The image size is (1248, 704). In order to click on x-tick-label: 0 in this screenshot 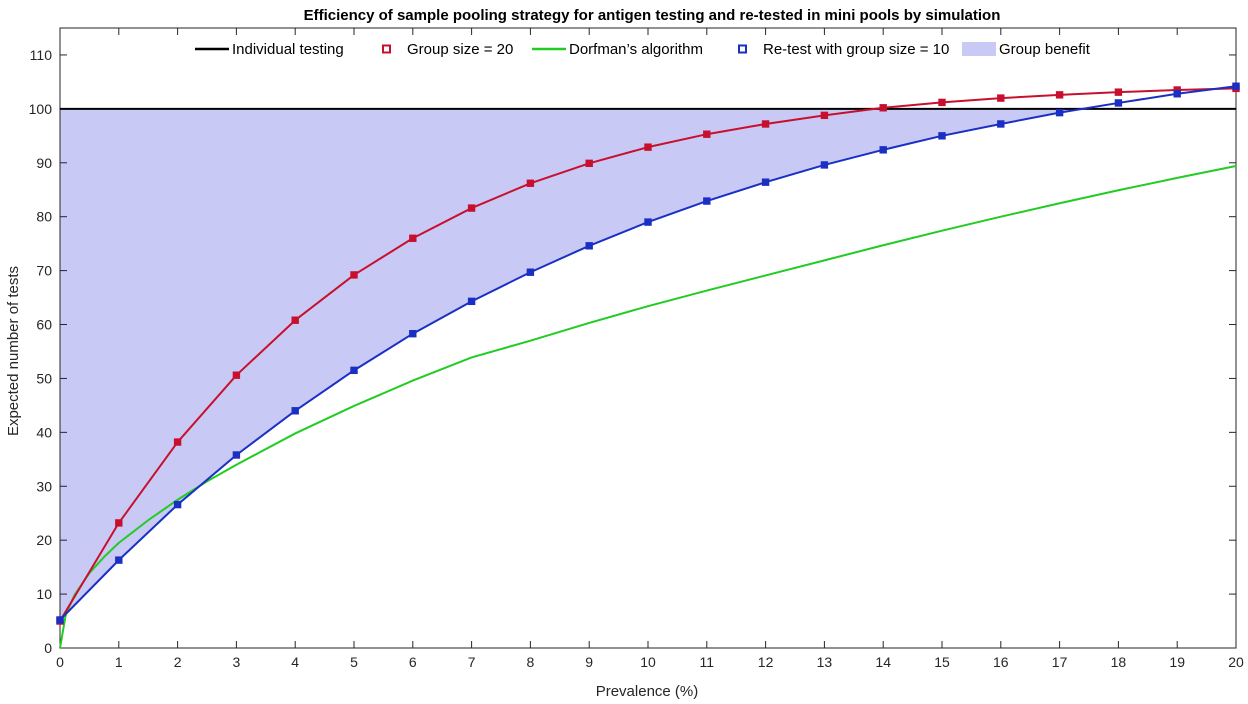, I will do `click(60, 662)`.